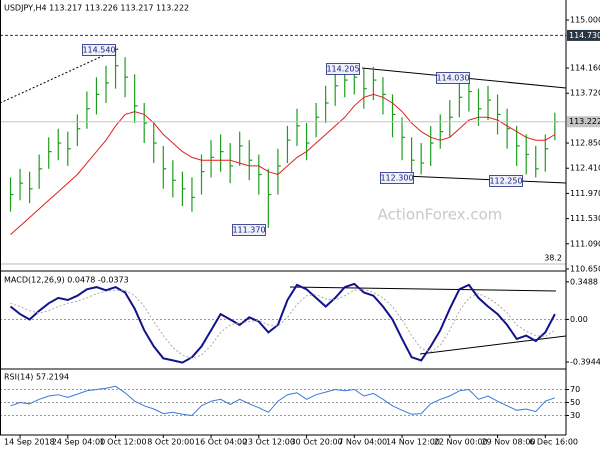  I want to click on x-tick-label: 24 Sep 04:00, so click(78, 442).